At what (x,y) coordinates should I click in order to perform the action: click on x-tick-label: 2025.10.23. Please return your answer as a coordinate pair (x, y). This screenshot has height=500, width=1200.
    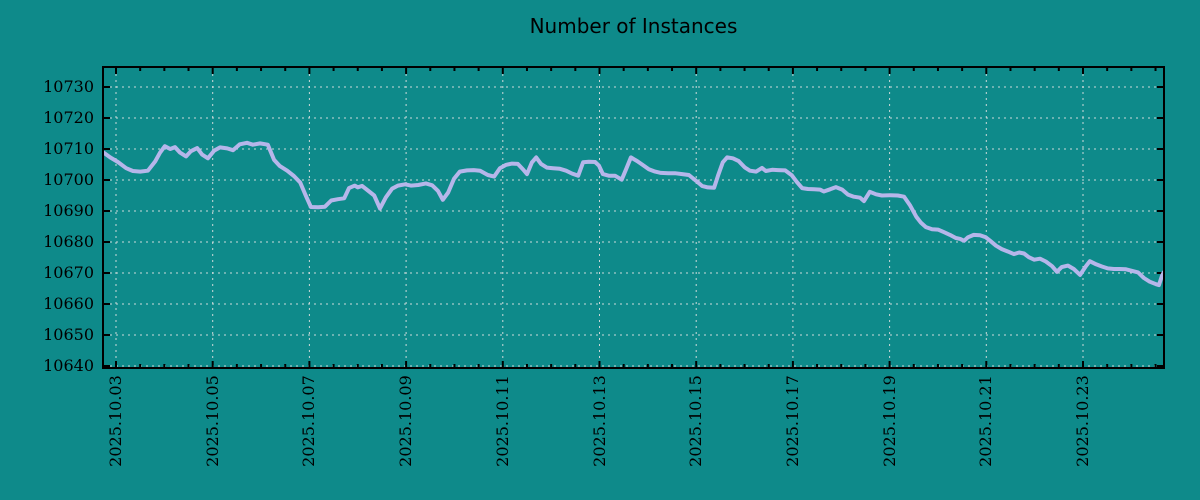
    Looking at the image, I should click on (1082, 421).